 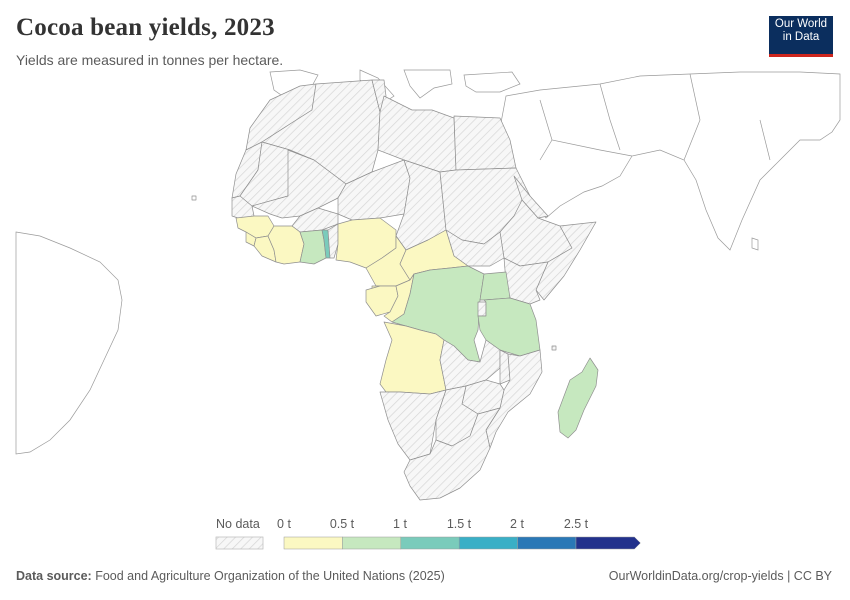 What do you see at coordinates (238, 524) in the screenshot?
I see `legend-no-data-label: No data` at bounding box center [238, 524].